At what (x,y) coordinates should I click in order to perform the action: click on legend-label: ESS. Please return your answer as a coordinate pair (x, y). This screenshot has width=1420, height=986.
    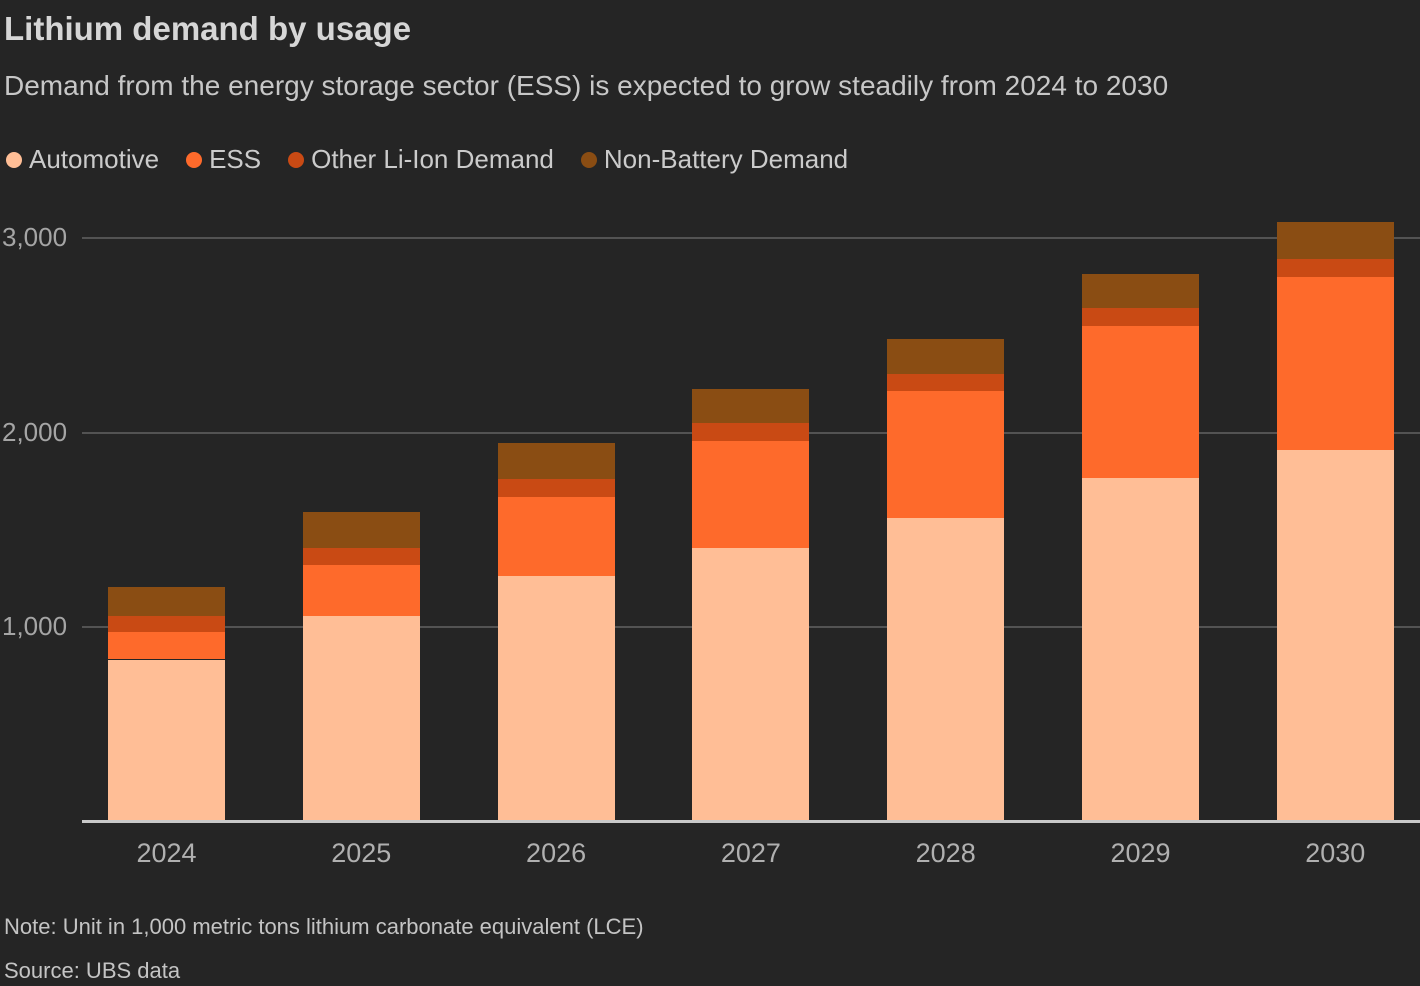
    Looking at the image, I should click on (235, 159).